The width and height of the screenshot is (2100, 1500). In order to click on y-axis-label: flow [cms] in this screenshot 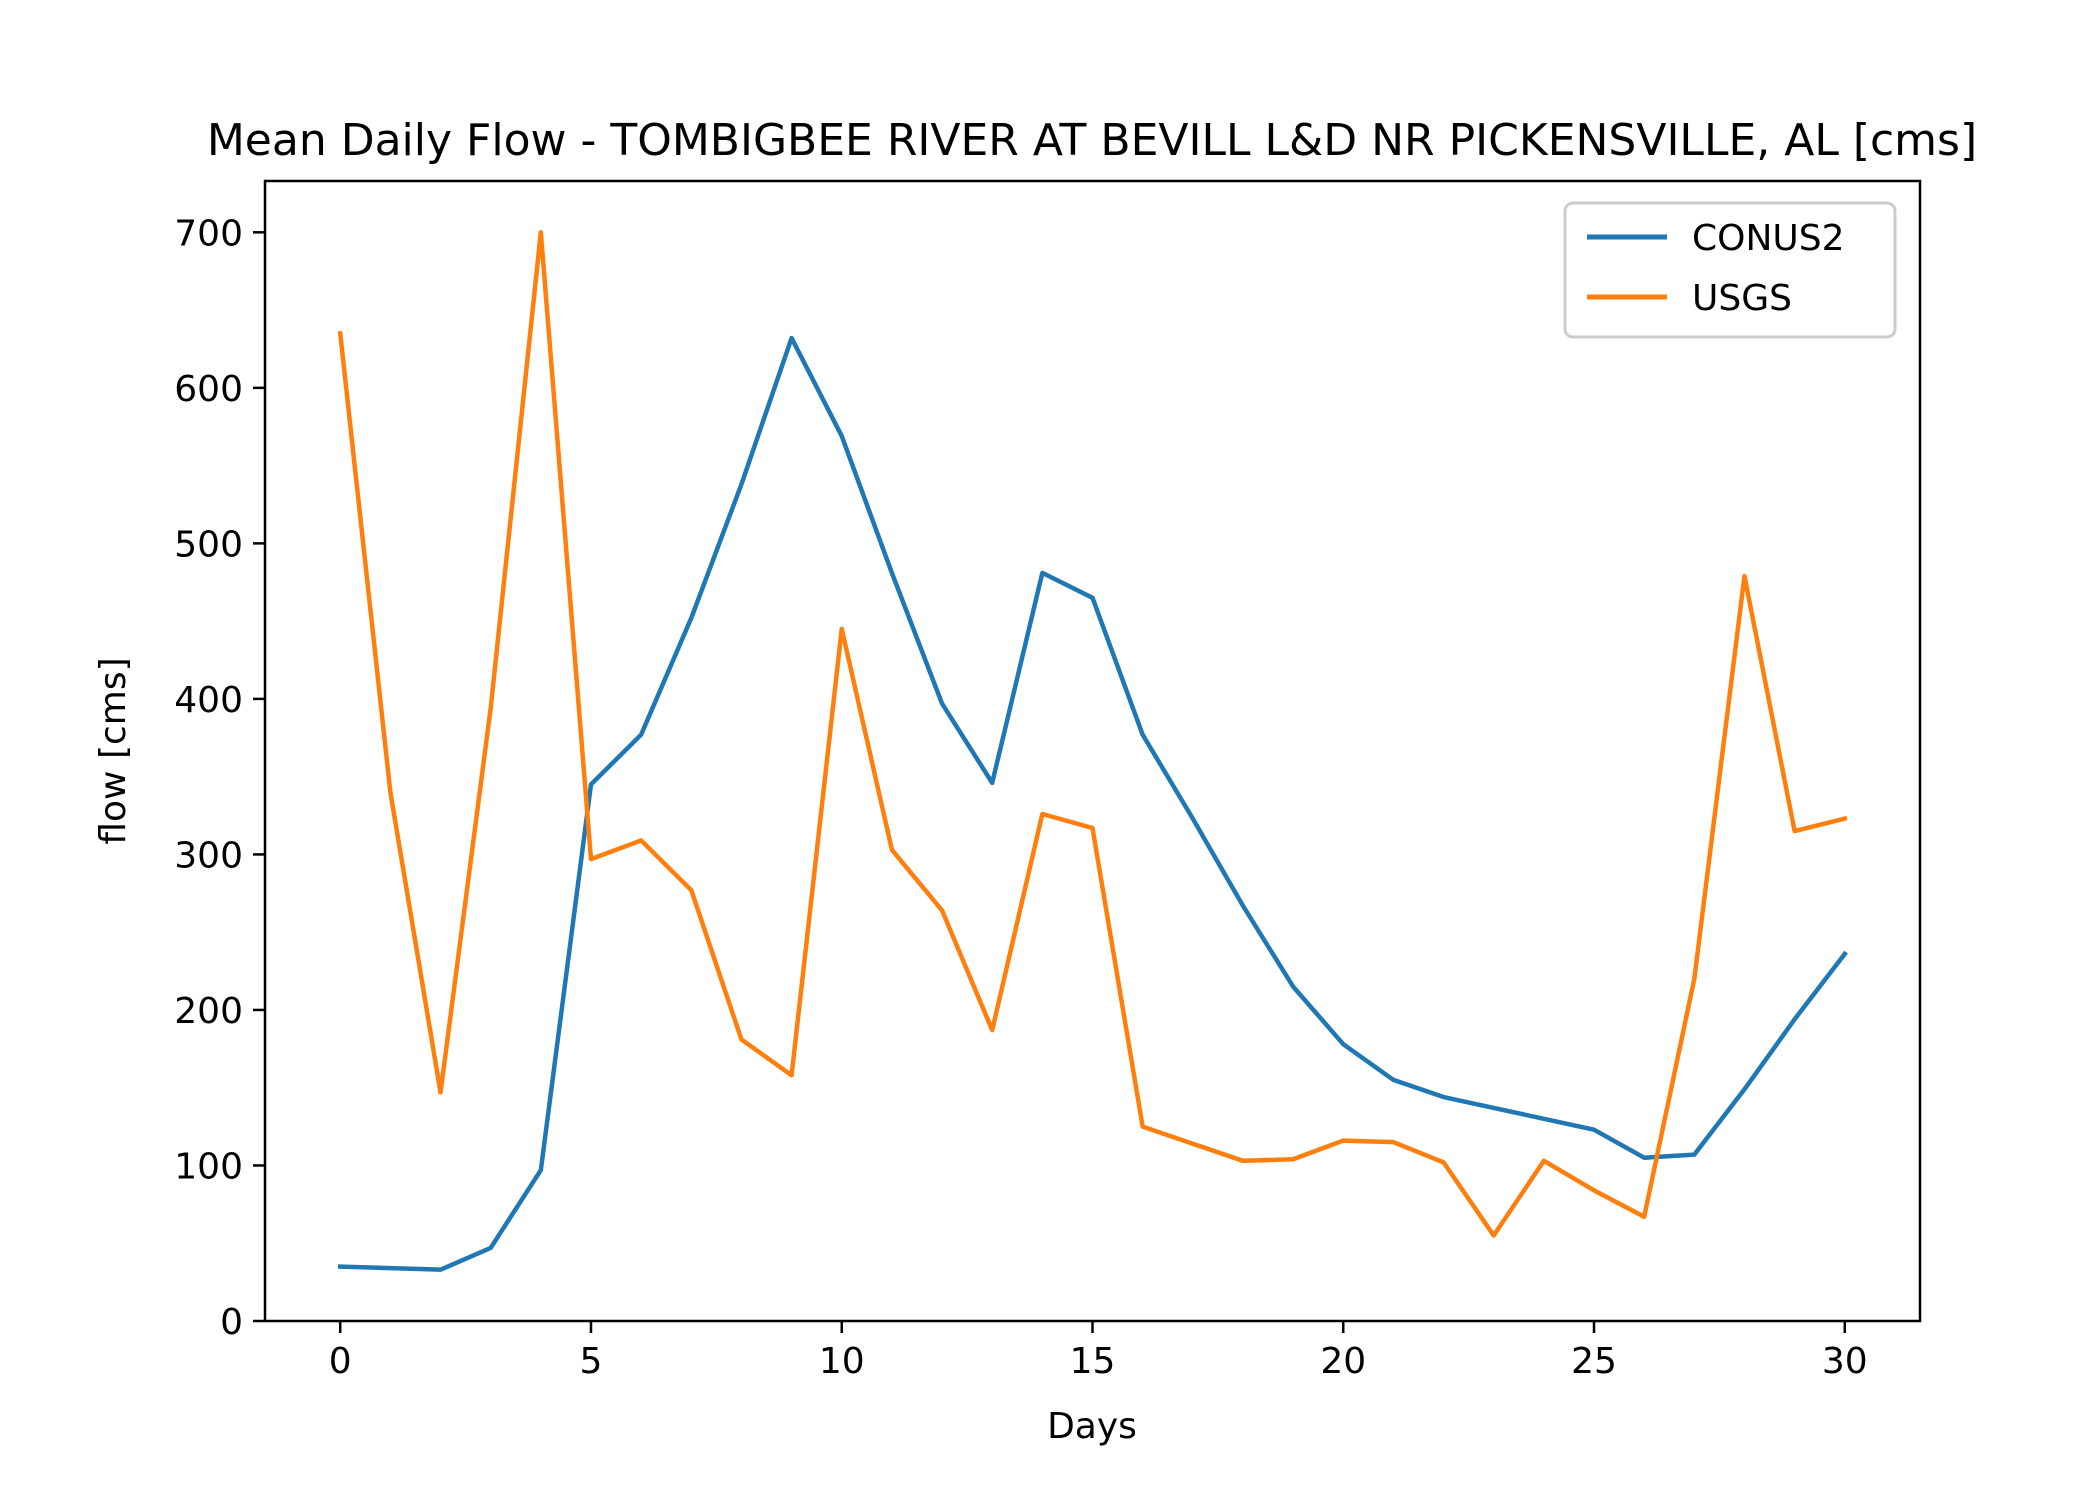, I will do `click(113, 750)`.